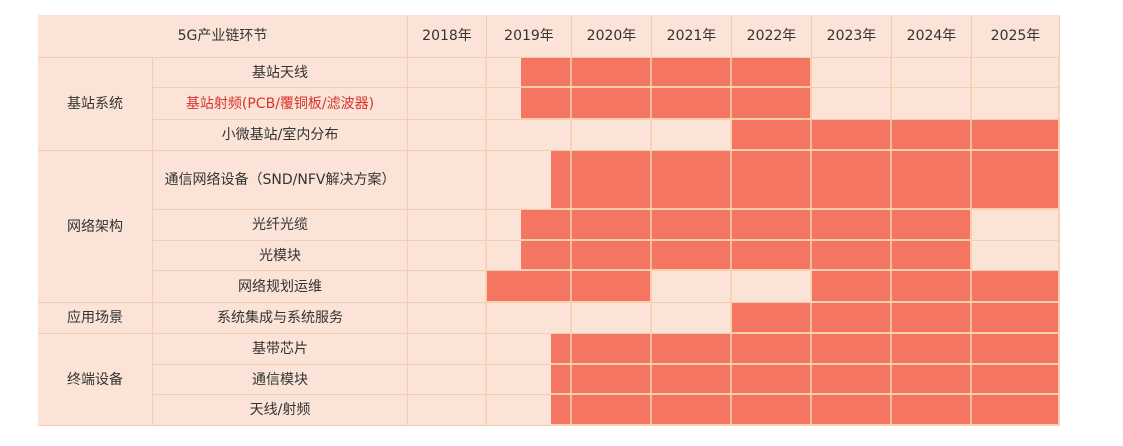 The image size is (1123, 446). Describe the element at coordinates (852, 36) in the screenshot. I see `year-header: 2023年` at that location.